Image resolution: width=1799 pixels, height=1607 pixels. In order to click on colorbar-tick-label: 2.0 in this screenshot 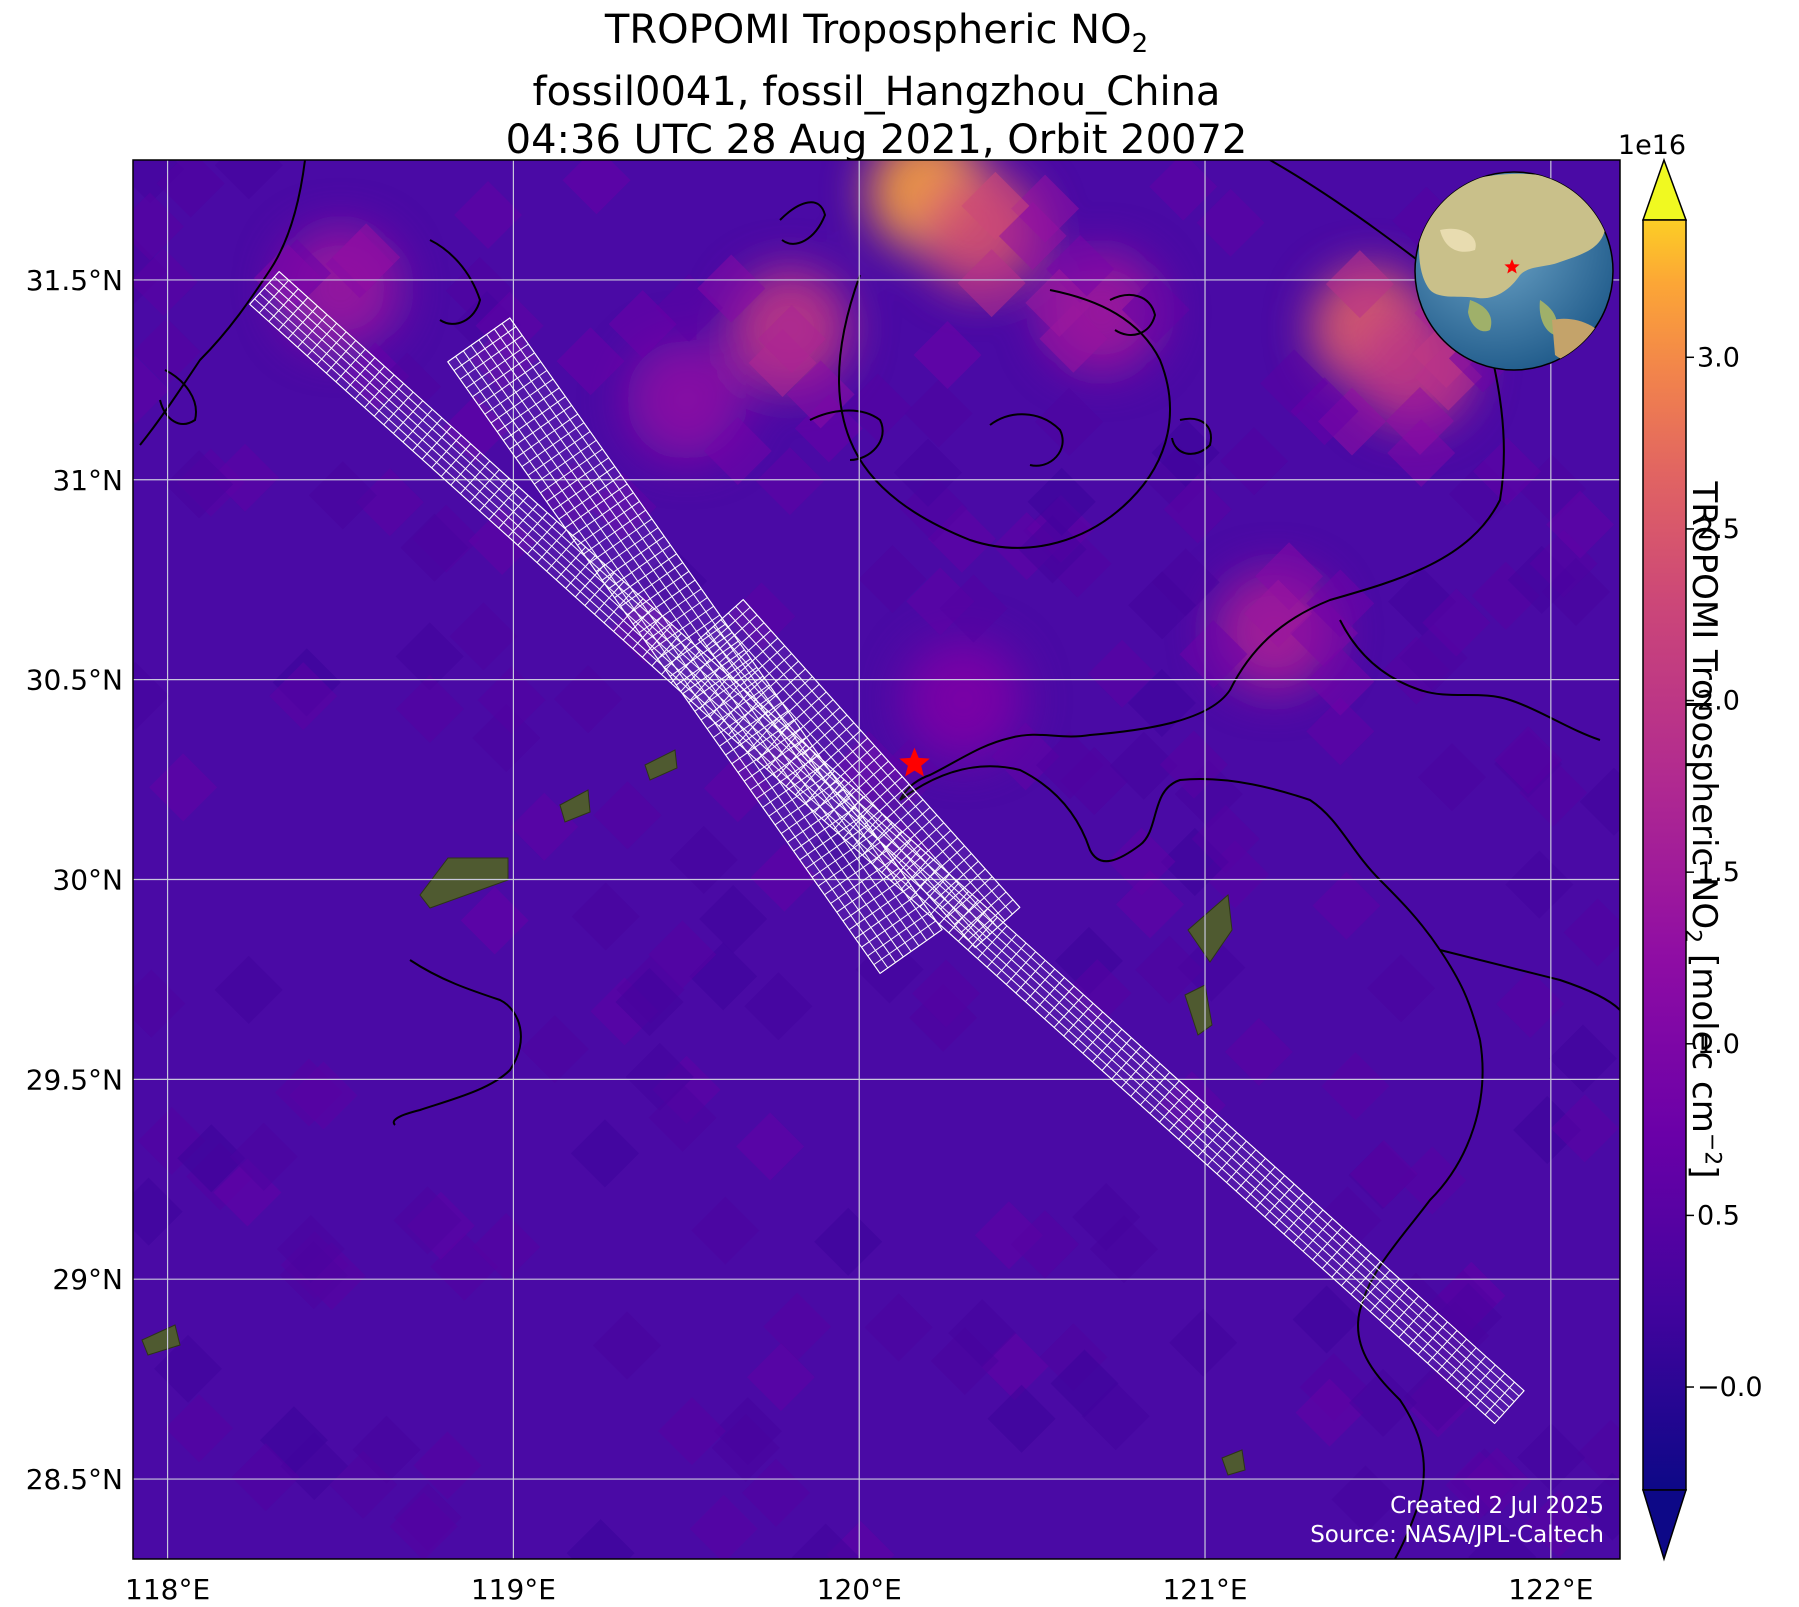, I will do `click(1718, 701)`.